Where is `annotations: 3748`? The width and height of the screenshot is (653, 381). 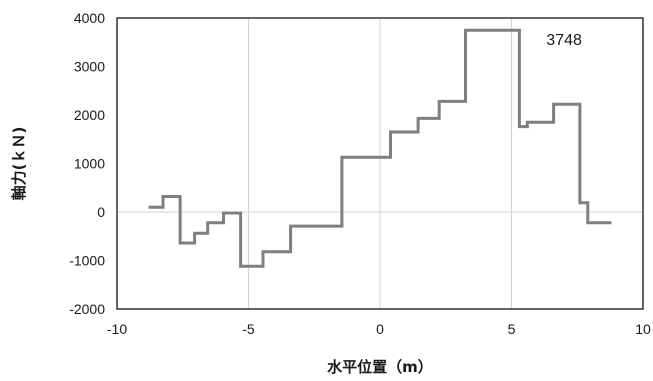
annotations: 3748 is located at coordinates (564, 40).